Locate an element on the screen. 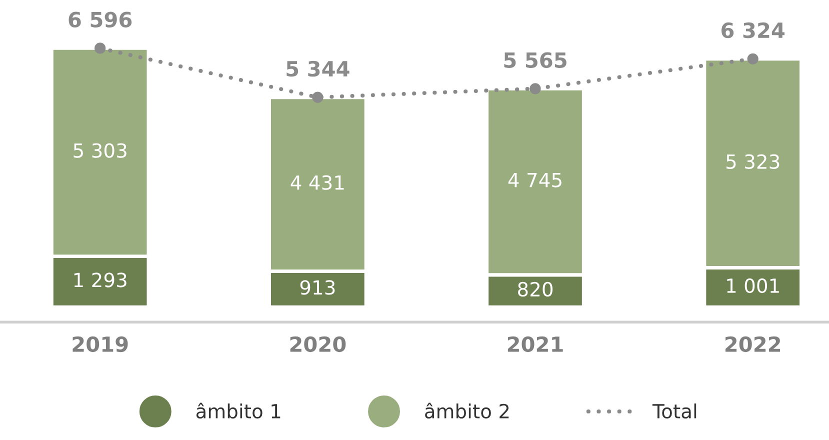 The height and width of the screenshot is (440, 829). data-label: 5 323 is located at coordinates (753, 161).